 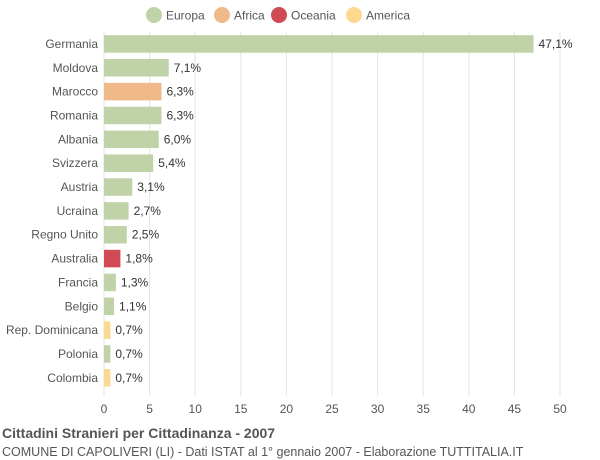 I want to click on x-tick-label: 5, so click(x=149, y=409).